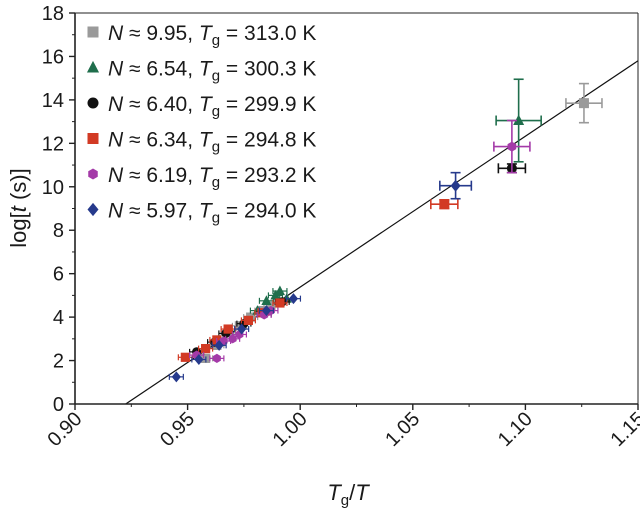 Image resolution: width=640 pixels, height=514 pixels. I want to click on legend-tg-value: = 299.9 K, so click(268, 104).